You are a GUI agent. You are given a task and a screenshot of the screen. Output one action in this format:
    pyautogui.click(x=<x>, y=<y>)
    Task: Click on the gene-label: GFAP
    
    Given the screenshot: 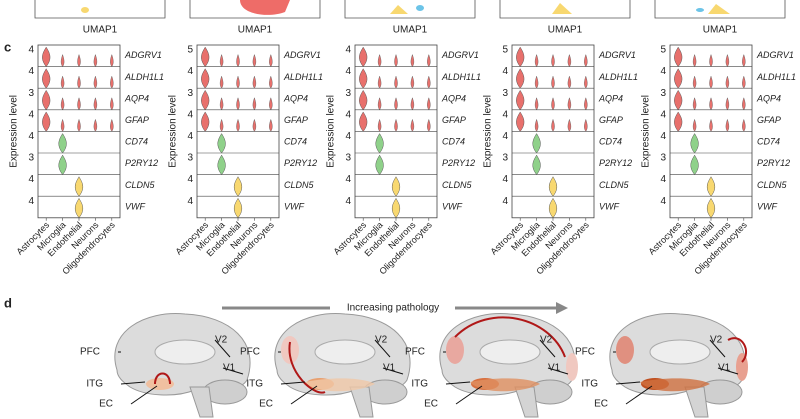 What is the action you would take?
    pyautogui.click(x=296, y=120)
    